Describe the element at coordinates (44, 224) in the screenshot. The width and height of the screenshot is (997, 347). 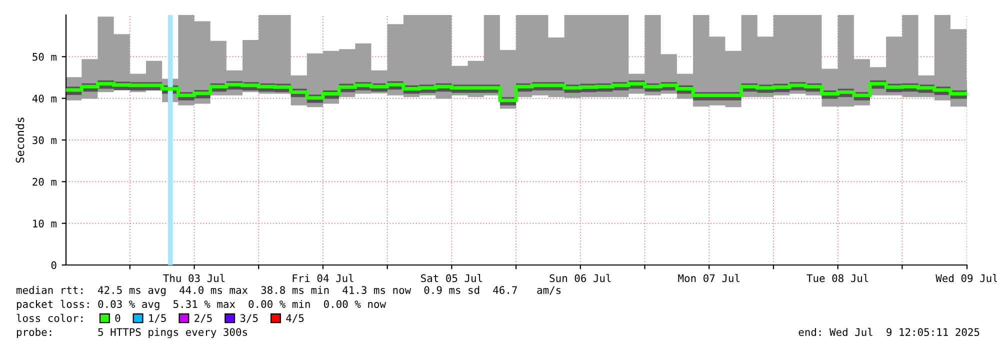
I see `y-tick-label: 10 m` at that location.